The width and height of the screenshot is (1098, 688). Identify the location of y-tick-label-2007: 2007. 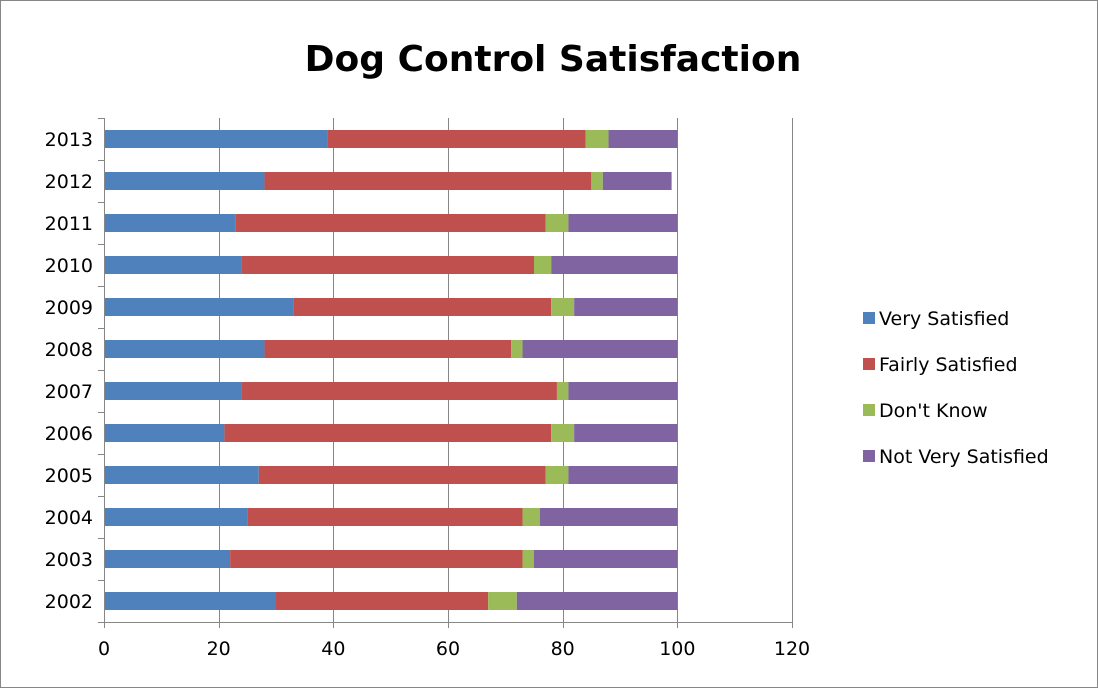
(69, 392).